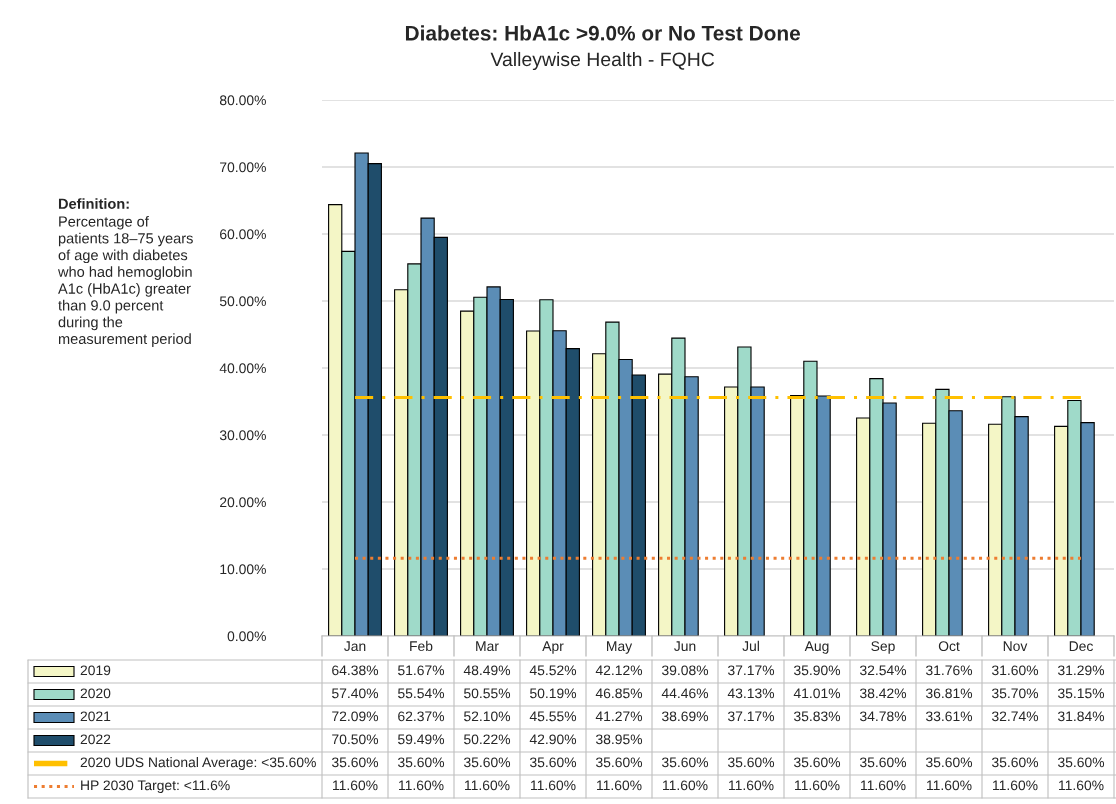 The width and height of the screenshot is (1116, 804). What do you see at coordinates (1081, 716) in the screenshot?
I see `data-label: 31.84%` at bounding box center [1081, 716].